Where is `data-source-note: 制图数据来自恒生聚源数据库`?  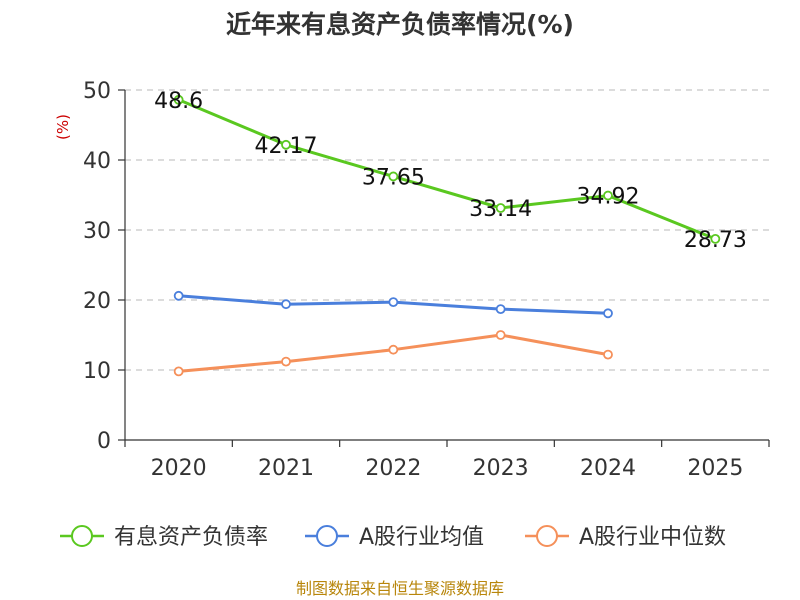
data-source-note: 制图数据来自恒生聚源数据库 is located at coordinates (400, 588).